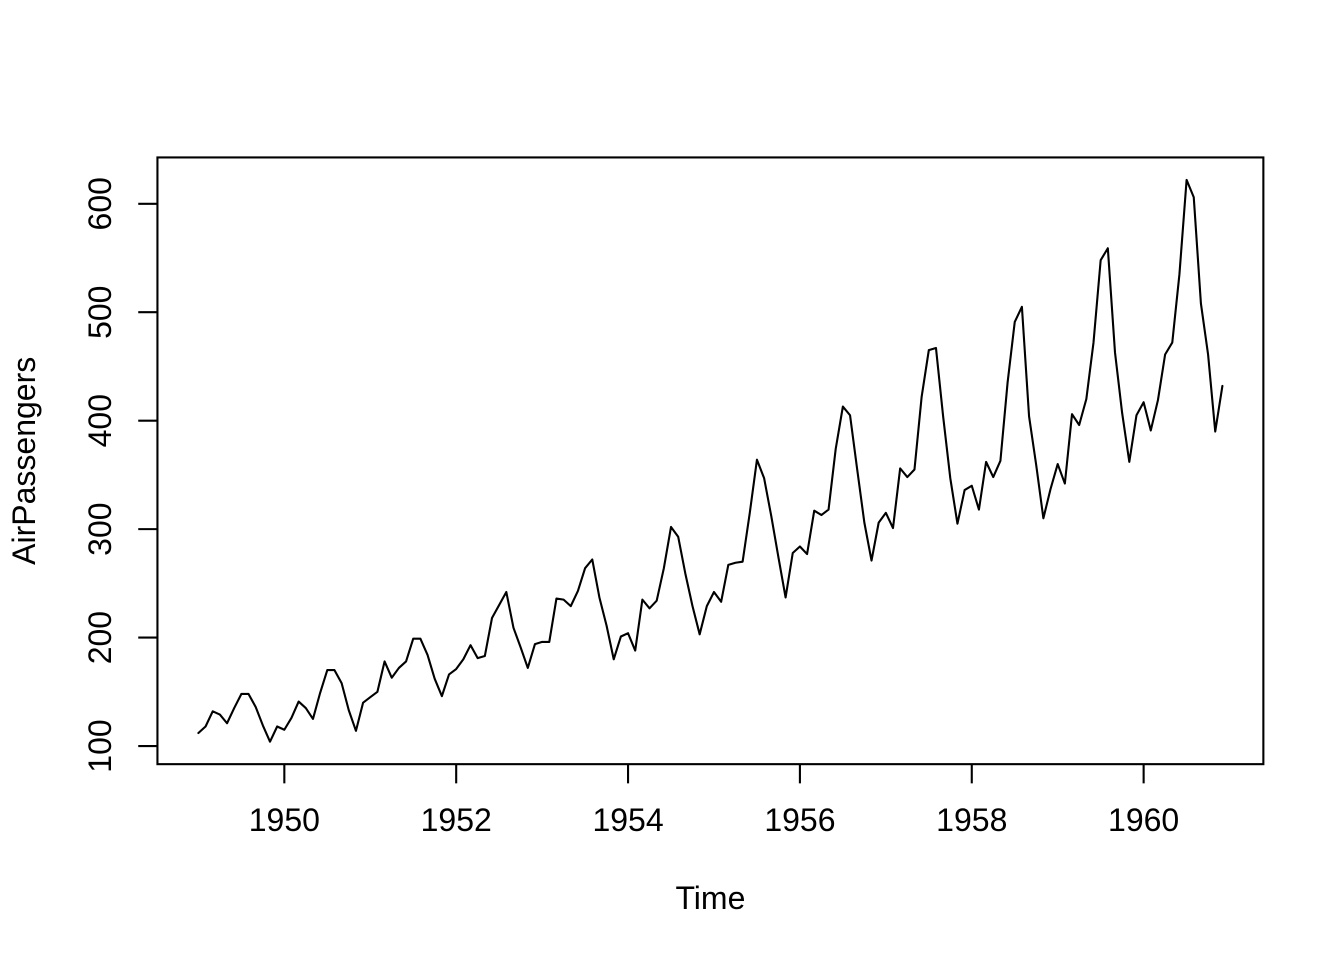 This screenshot has width=1344, height=960. What do you see at coordinates (456, 820) in the screenshot?
I see `svg-text: 1952` at bounding box center [456, 820].